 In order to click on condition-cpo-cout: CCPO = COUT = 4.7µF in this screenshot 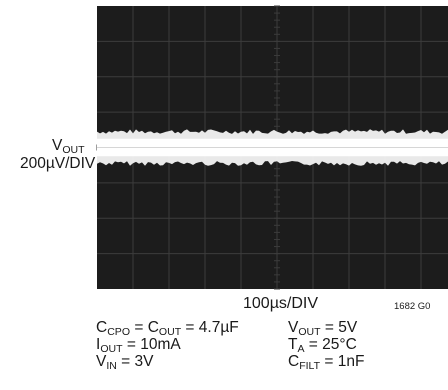, I will do `click(167, 328)`.